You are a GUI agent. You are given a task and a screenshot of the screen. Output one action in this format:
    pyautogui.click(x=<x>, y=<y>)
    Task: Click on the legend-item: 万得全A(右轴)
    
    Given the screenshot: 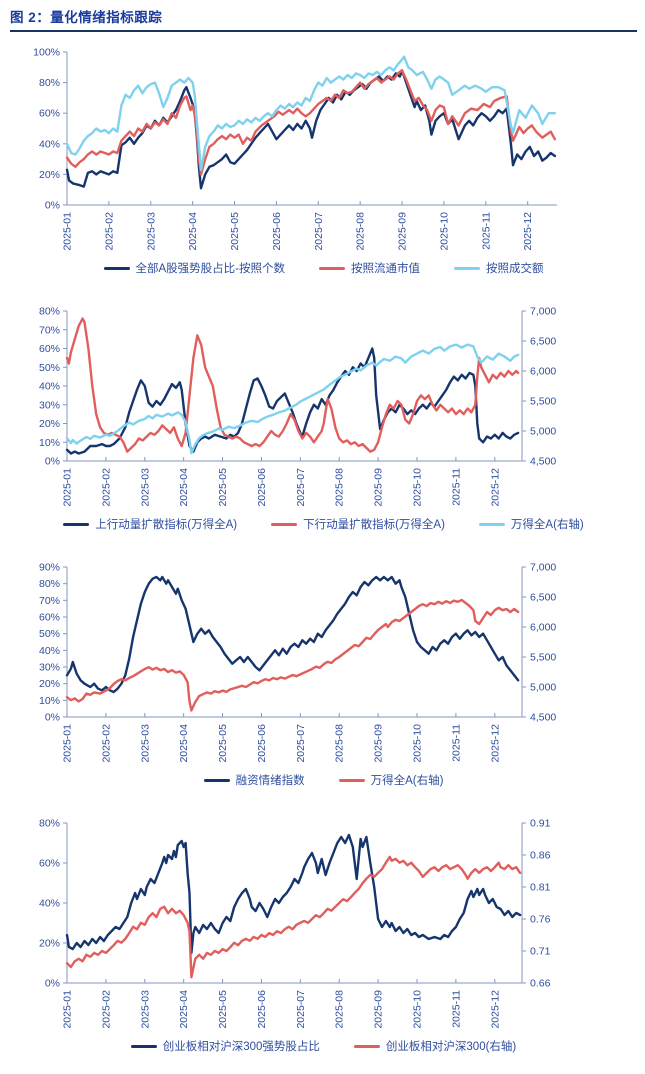 What is the action you would take?
    pyautogui.click(x=531, y=524)
    